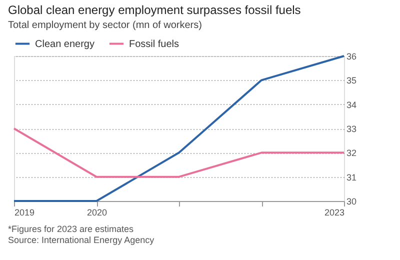 The image size is (400, 260). I want to click on y-tick-label: 31, so click(351, 177).